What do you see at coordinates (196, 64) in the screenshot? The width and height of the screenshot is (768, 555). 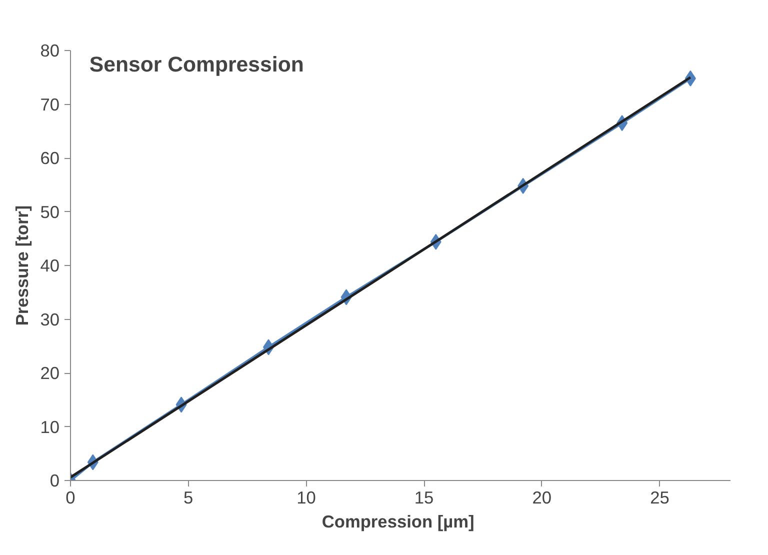 I see `chart-title: Sensor Compression` at bounding box center [196, 64].